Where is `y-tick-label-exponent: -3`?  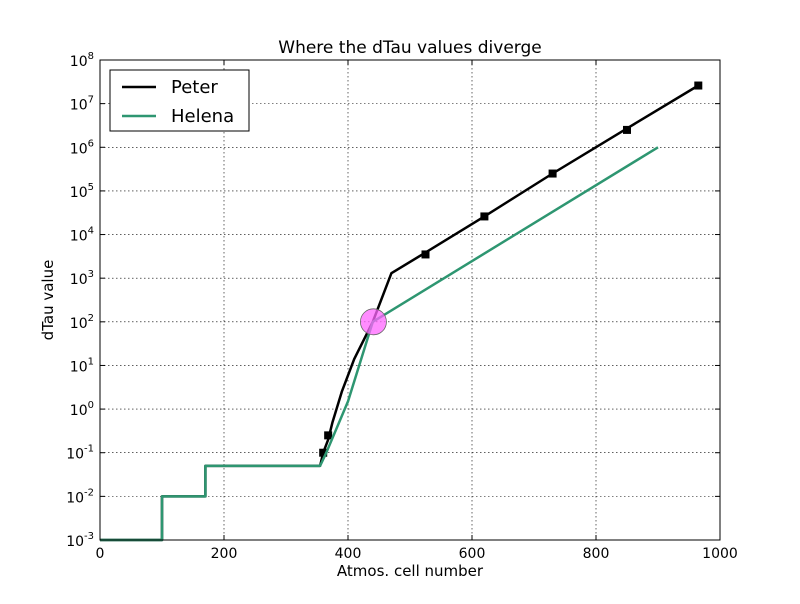
y-tick-label-exponent: -3 is located at coordinates (89, 536).